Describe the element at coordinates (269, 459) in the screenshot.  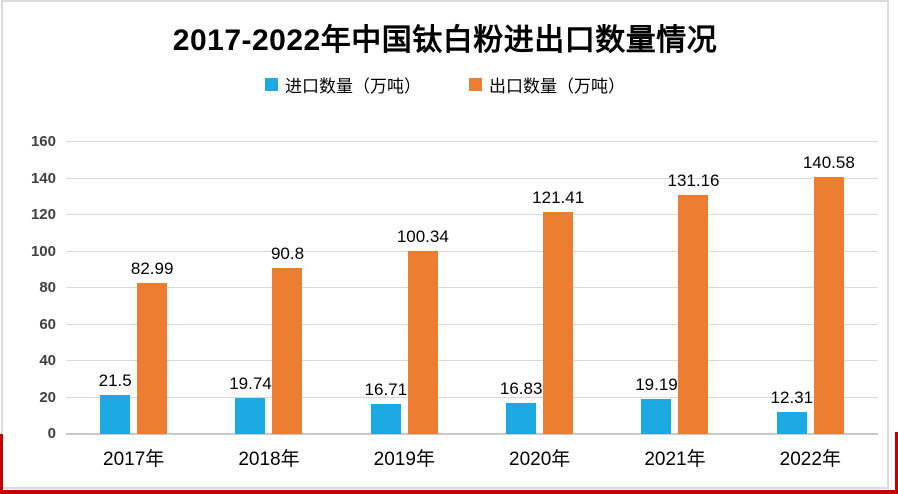
I see `x-tick-label: 2018年` at that location.